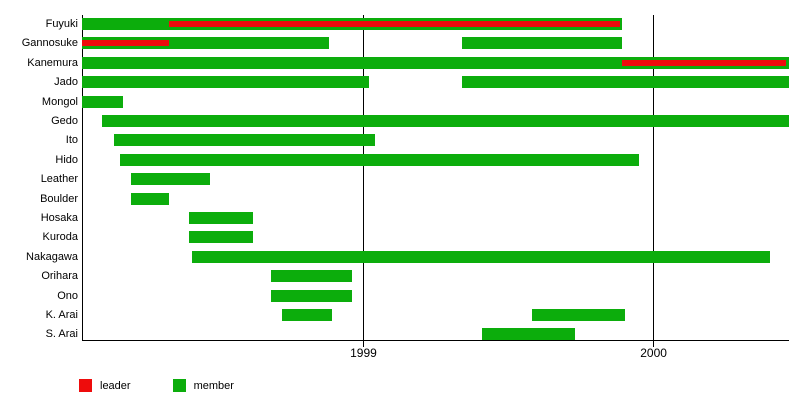  Describe the element at coordinates (542, 43) in the screenshot. I see `member-bar-gannosuke` at that location.